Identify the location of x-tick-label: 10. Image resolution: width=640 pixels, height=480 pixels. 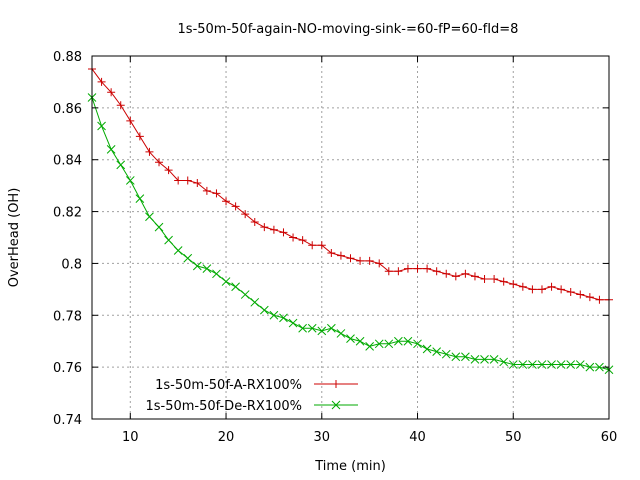
(130, 437).